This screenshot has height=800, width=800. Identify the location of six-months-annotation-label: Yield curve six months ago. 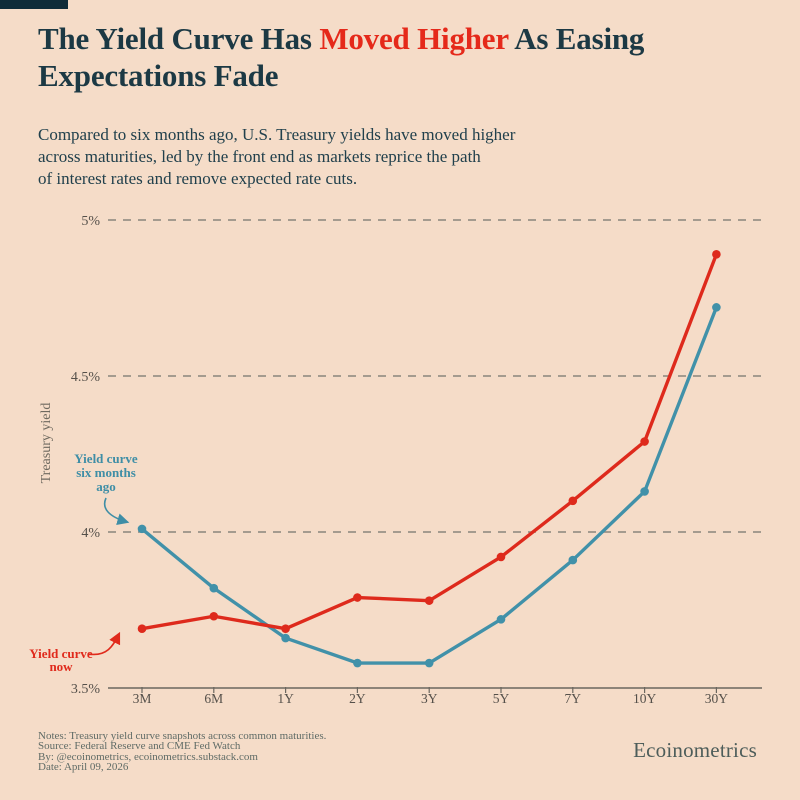
(106, 472).